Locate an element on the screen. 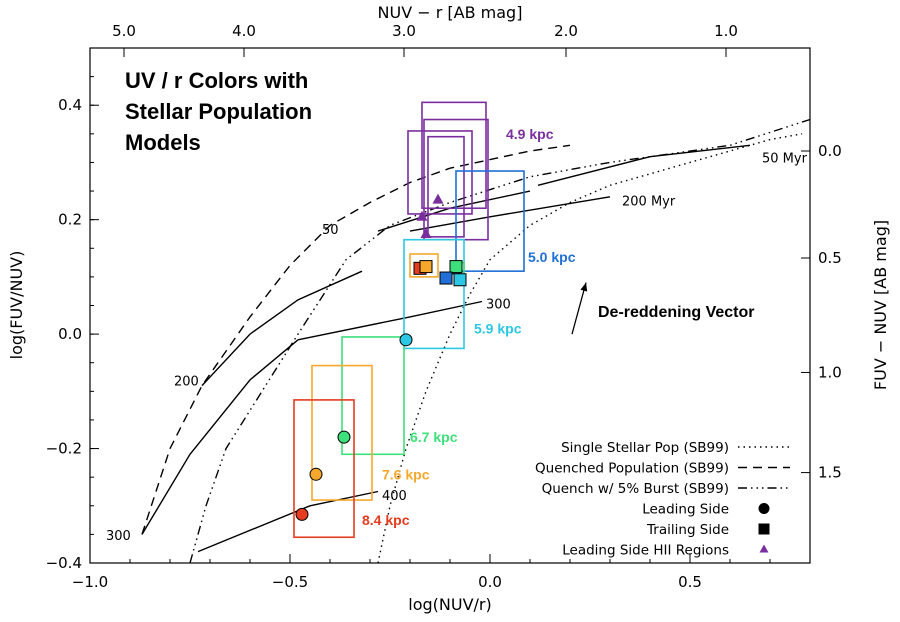 The image size is (900, 622). box-label: 8.4 kpc is located at coordinates (386, 520).